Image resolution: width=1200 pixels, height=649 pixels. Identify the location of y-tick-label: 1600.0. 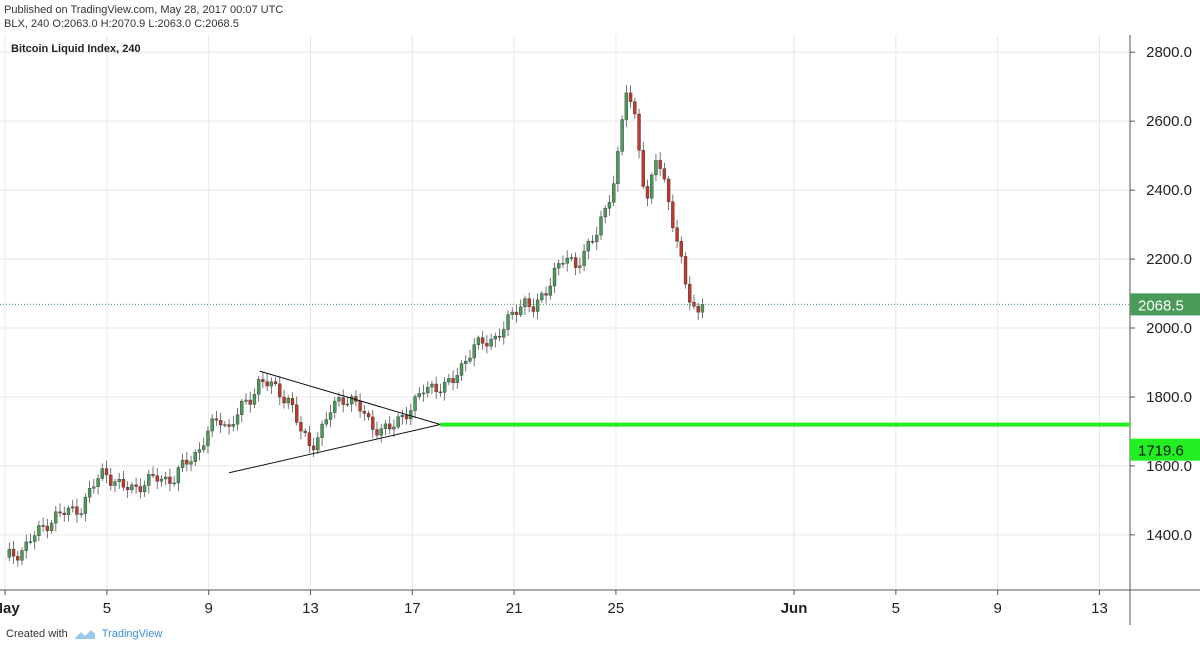
(1169, 466).